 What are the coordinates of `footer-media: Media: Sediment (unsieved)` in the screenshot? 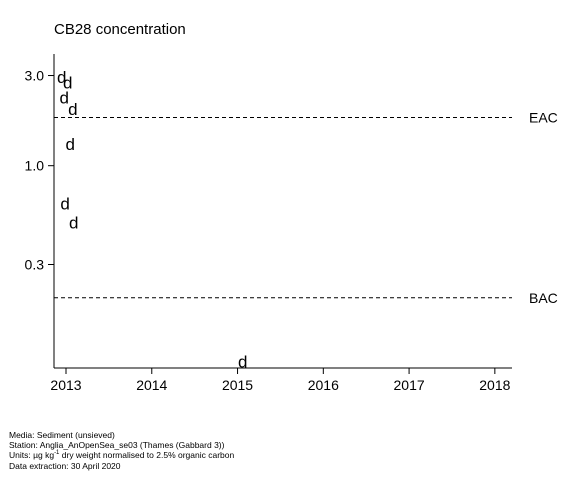 It's located at (62, 435).